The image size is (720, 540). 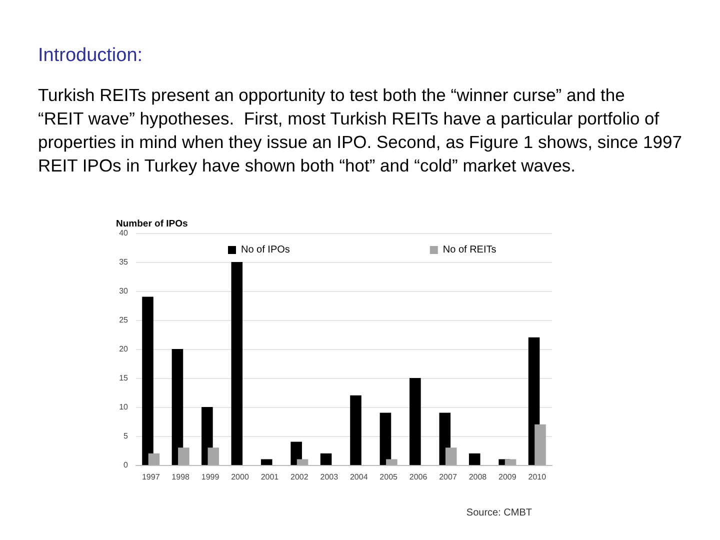 What do you see at coordinates (151, 477) in the screenshot?
I see `x-tick-label: 1997` at bounding box center [151, 477].